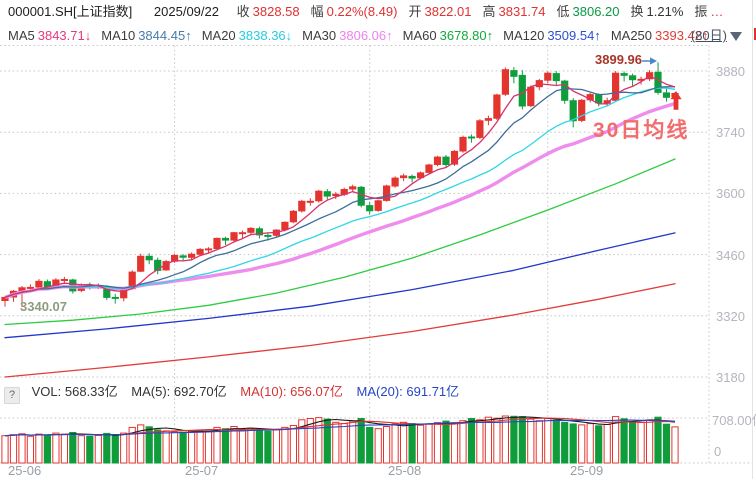 The height and width of the screenshot is (479, 756). What do you see at coordinates (676, 100) in the screenshot?
I see `latest-price-up-arrow-marker` at bounding box center [676, 100].